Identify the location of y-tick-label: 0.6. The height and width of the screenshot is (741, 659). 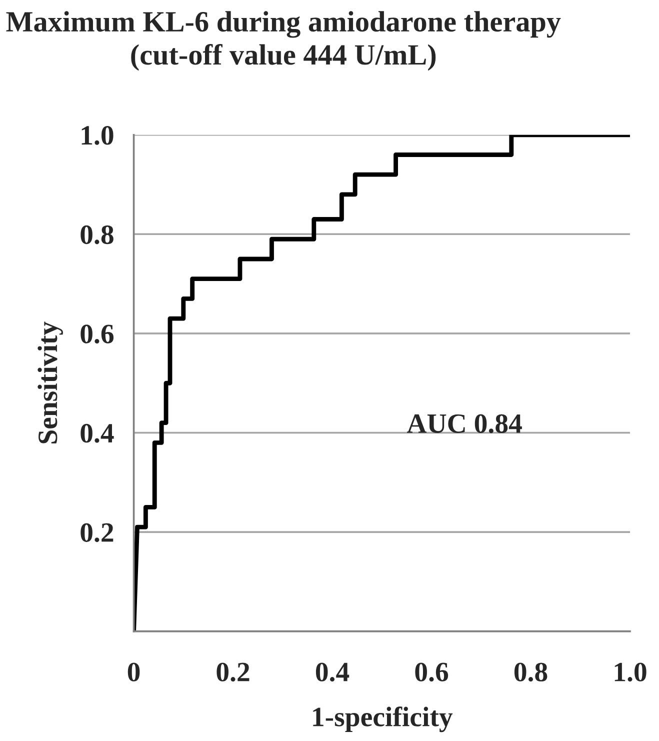
(97, 334).